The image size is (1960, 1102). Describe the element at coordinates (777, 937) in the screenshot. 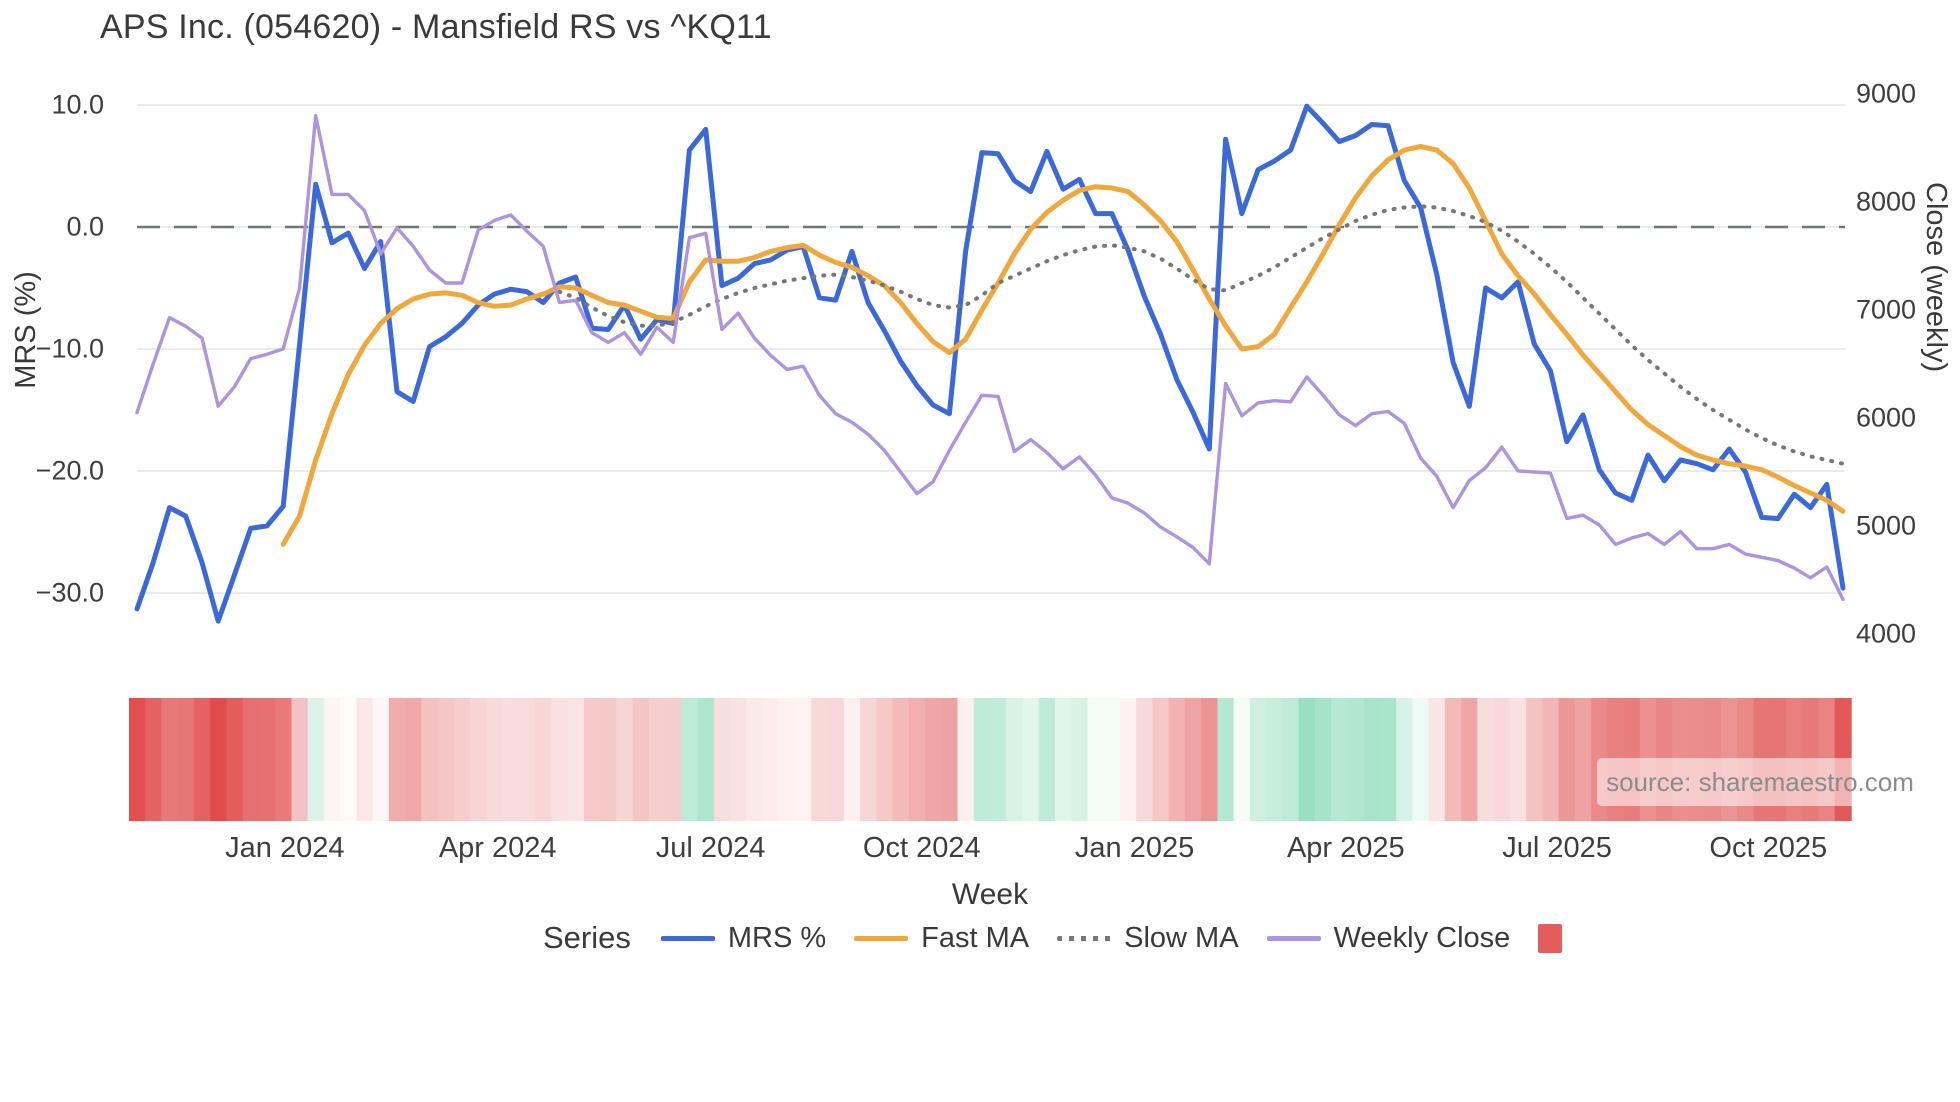

I see `legend-item-label: MRS %` at that location.